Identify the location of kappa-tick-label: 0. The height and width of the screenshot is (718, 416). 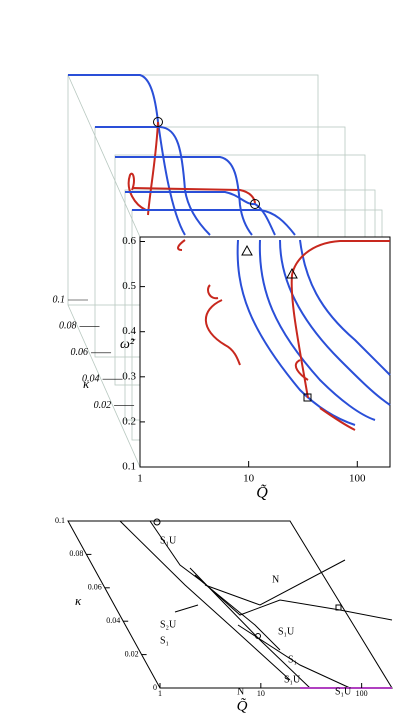
(155, 687).